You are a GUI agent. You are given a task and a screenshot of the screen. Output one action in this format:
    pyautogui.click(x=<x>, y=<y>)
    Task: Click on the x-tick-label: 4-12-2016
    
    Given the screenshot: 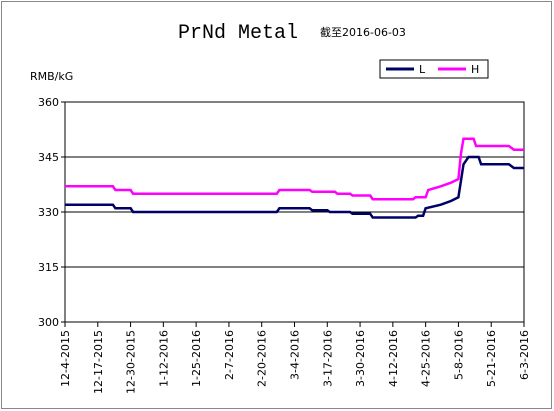 What is the action you would take?
    pyautogui.click(x=393, y=358)
    